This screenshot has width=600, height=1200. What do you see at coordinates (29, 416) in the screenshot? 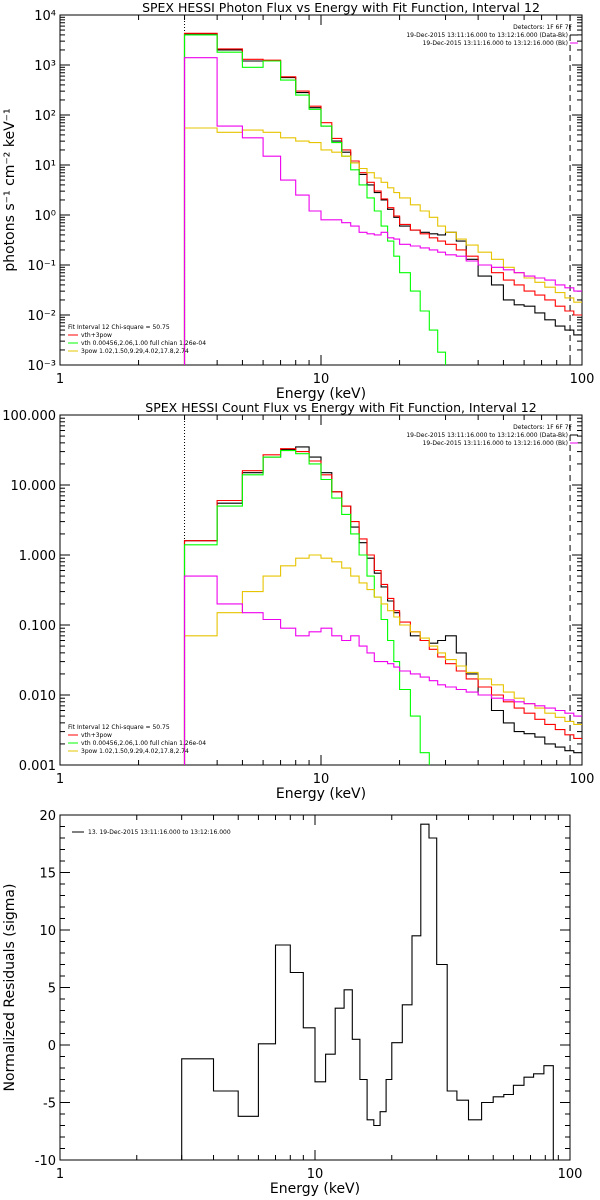
I see `y-tick-label: 100.000` at bounding box center [29, 416].